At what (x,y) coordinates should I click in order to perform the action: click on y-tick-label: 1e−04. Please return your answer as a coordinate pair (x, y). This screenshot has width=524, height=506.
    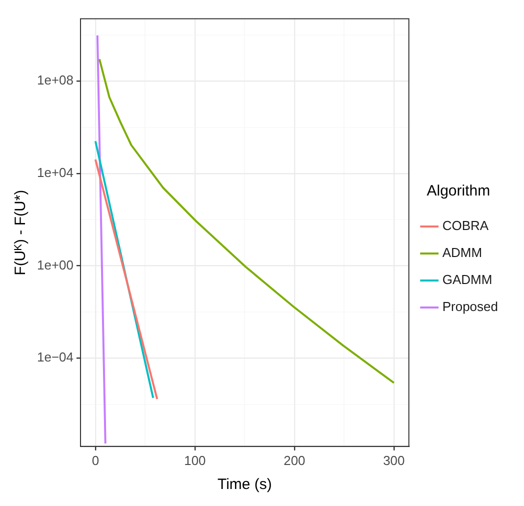
    Looking at the image, I should click on (55, 357).